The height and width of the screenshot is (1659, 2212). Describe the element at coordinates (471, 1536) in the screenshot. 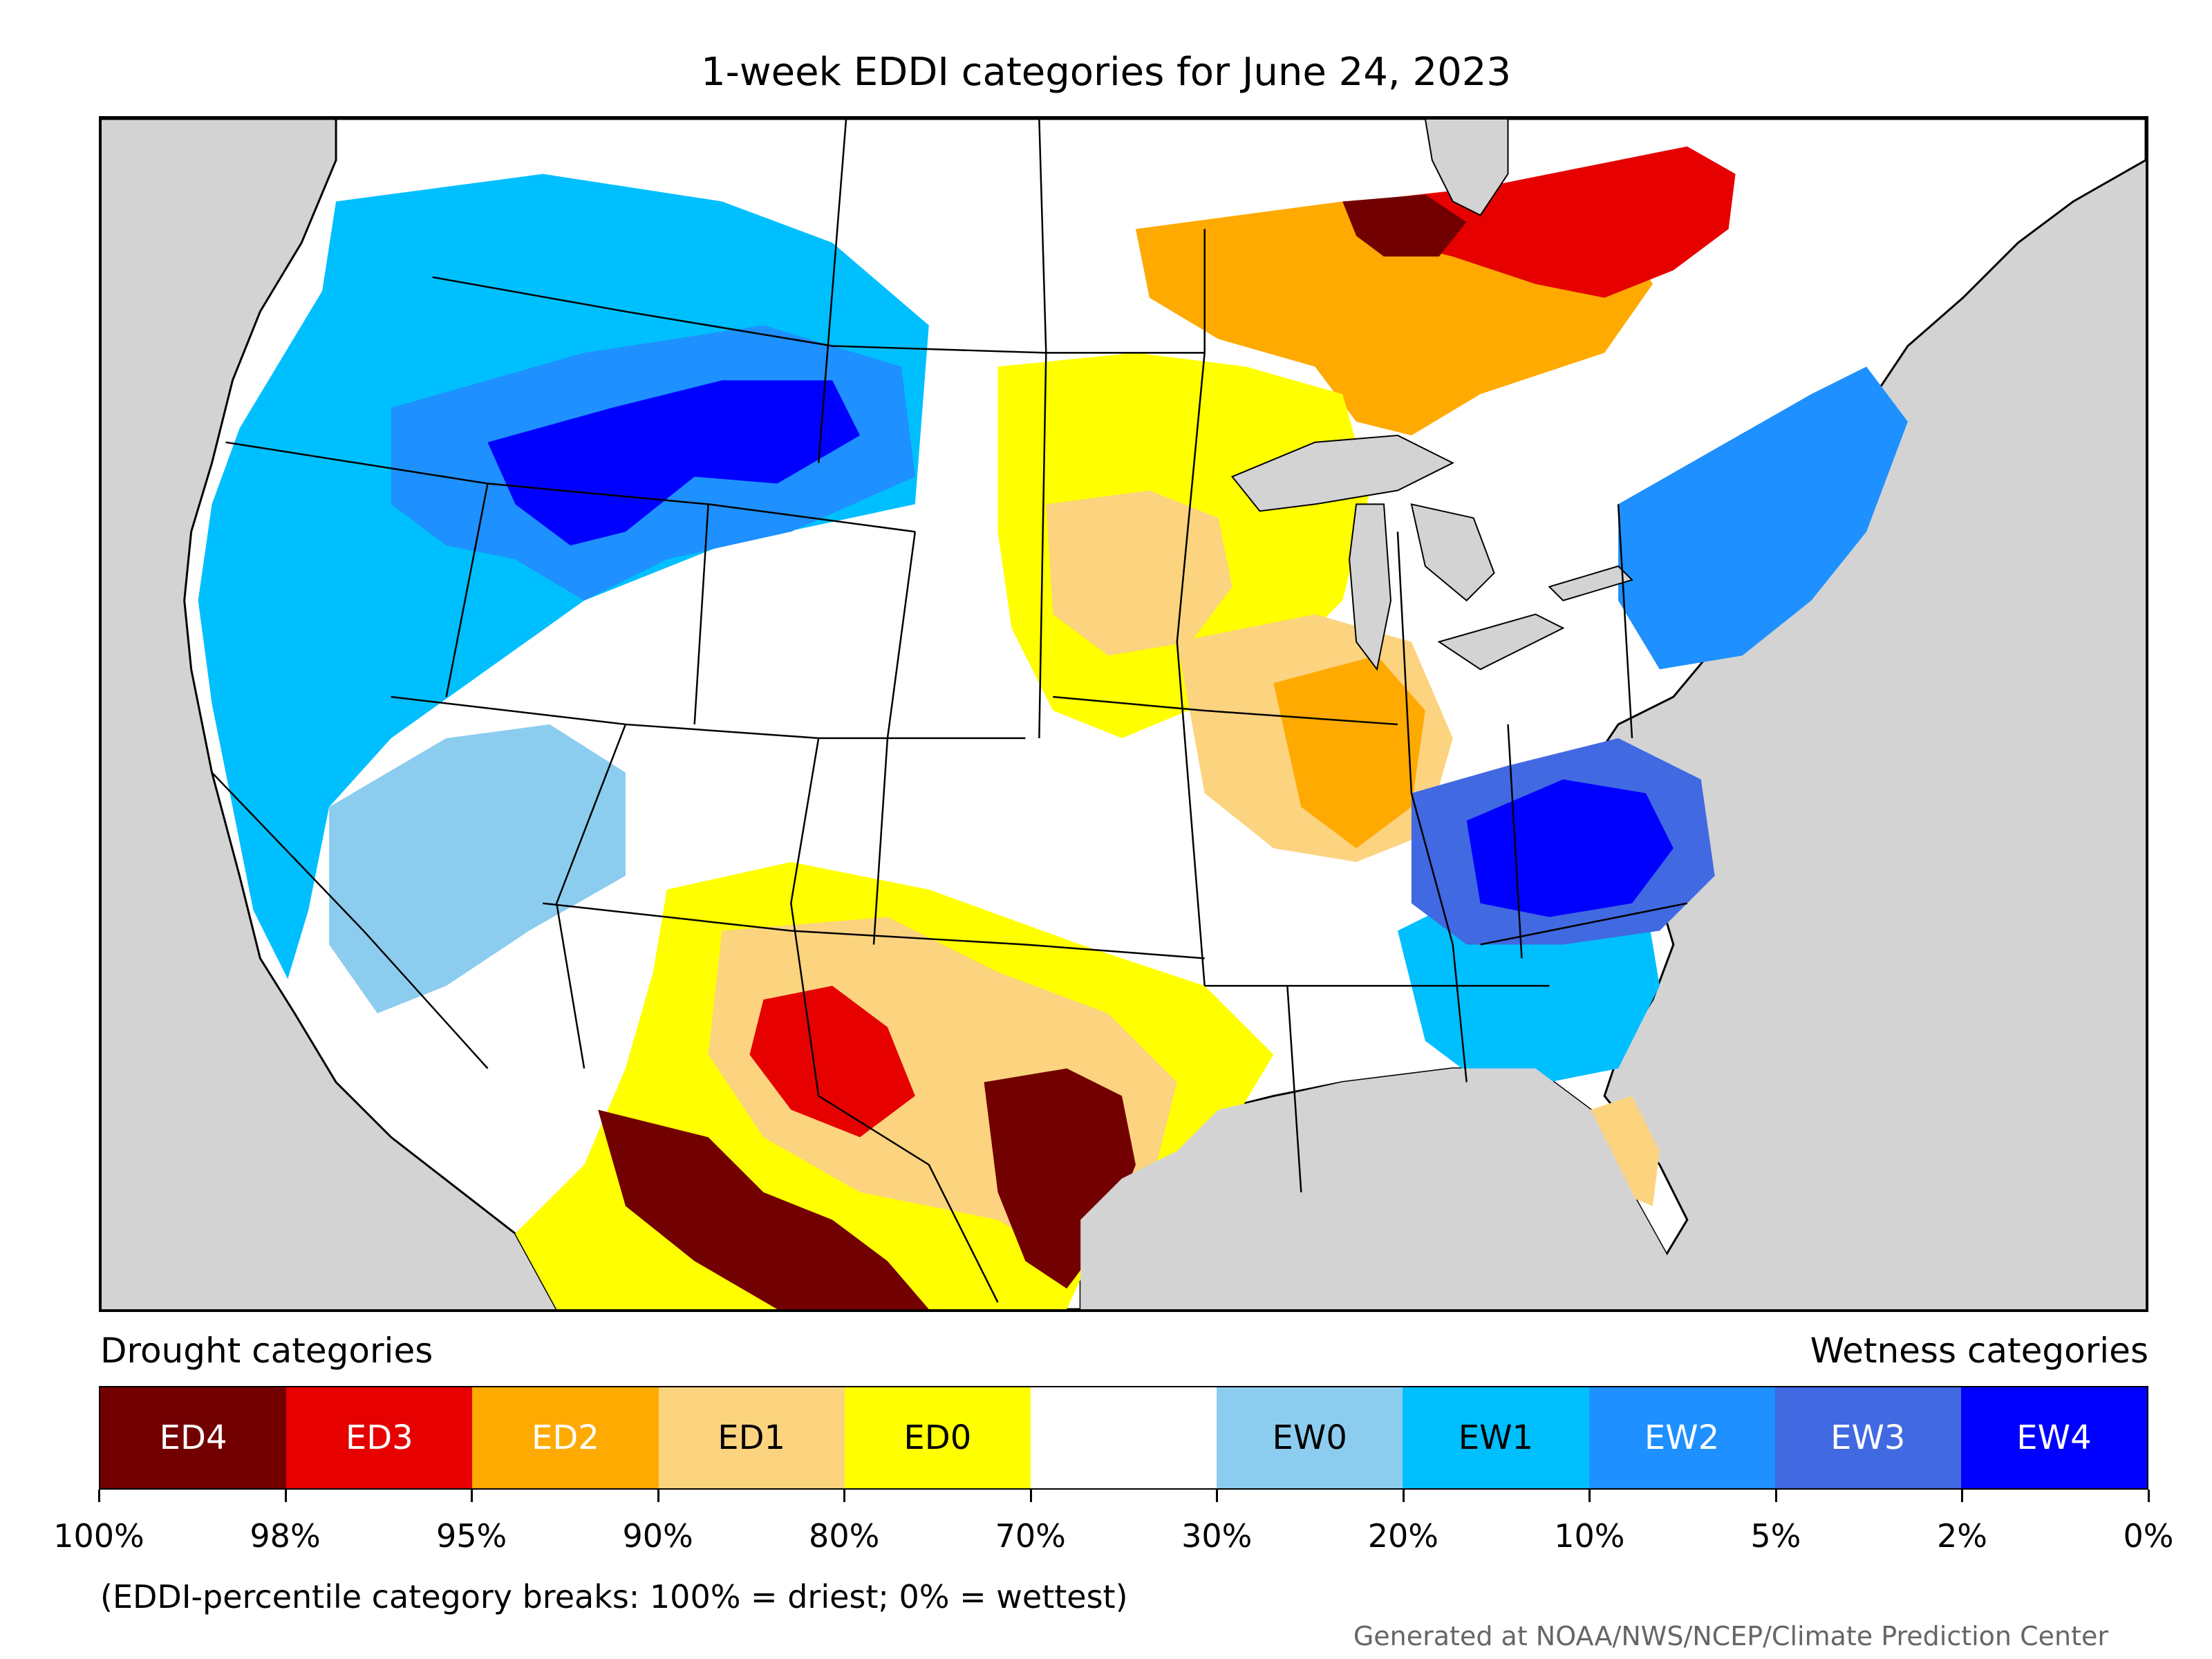

I see `colorbar-break-label: 95%` at that location.